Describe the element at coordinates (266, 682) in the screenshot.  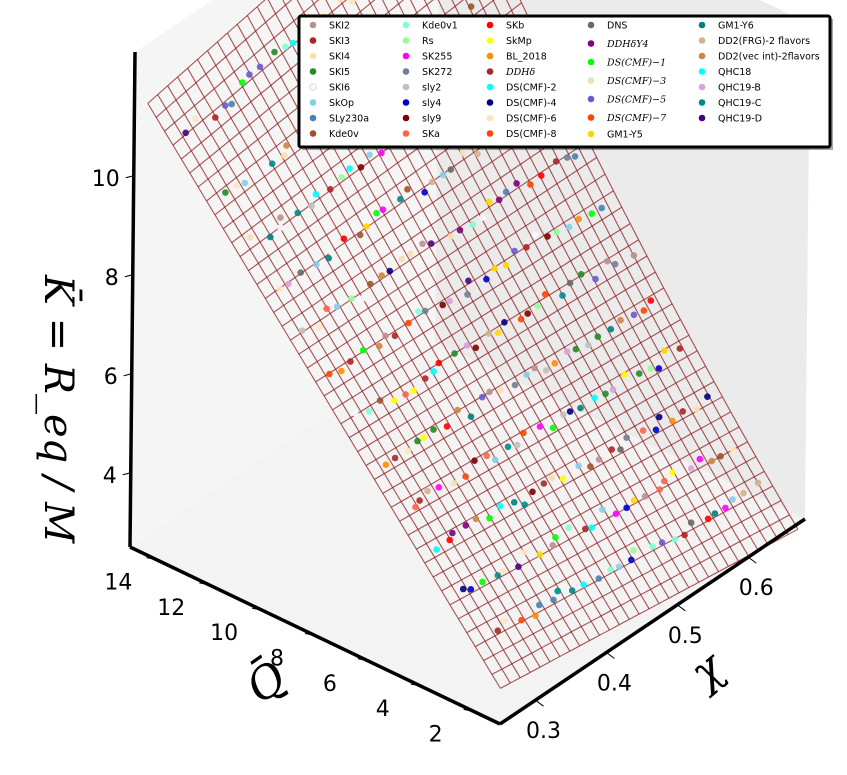
I see `y-axis-label: Q̄` at that location.